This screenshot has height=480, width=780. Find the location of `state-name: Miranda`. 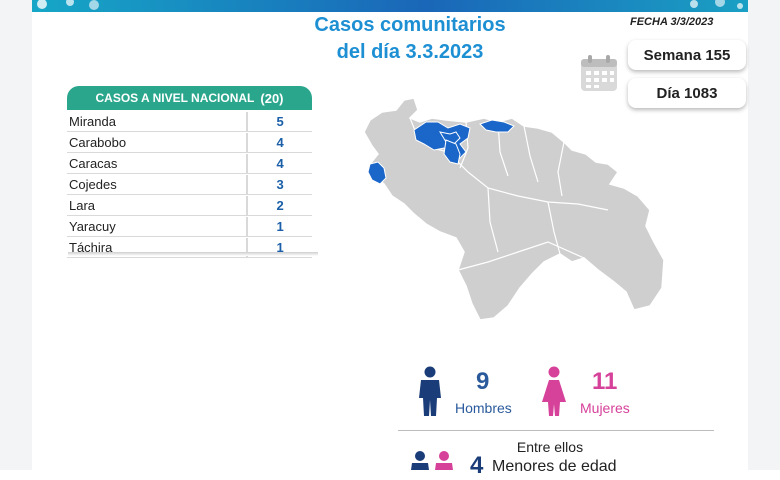

state-name: Miranda is located at coordinates (92, 121).